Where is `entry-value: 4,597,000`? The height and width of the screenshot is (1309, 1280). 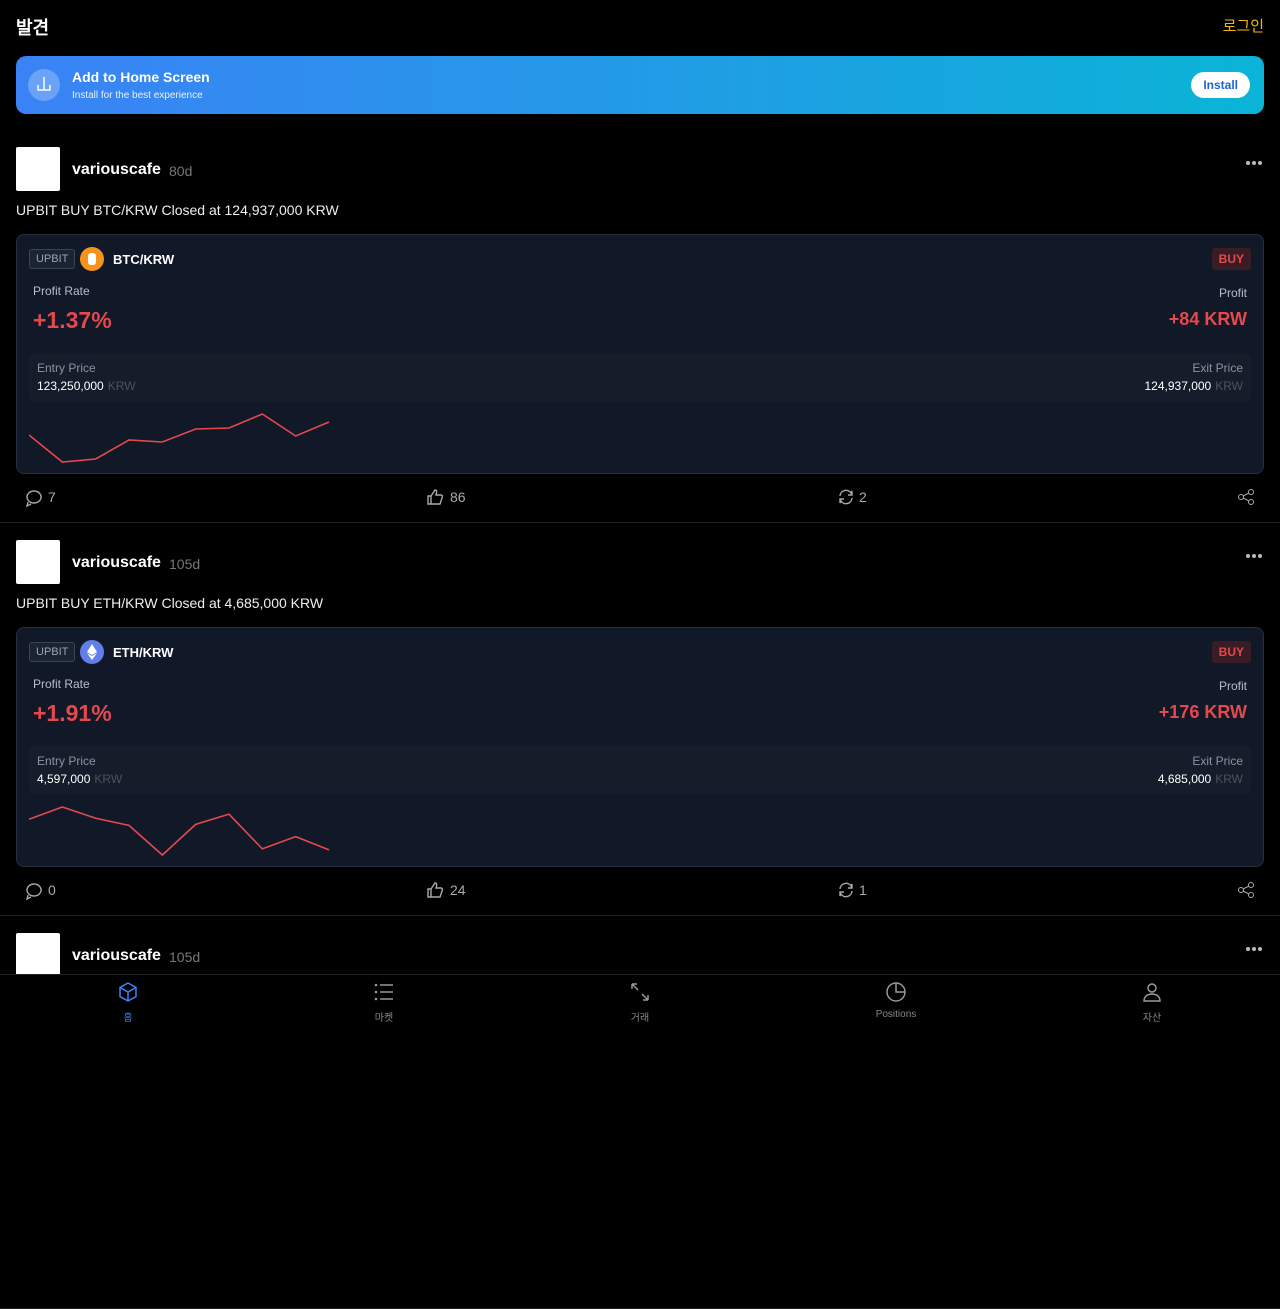
entry-value: 4,597,000 is located at coordinates (64, 779).